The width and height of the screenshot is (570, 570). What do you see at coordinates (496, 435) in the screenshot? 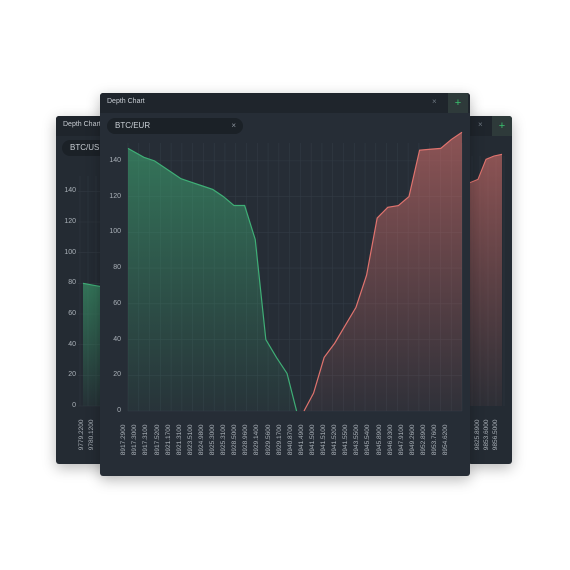
I see `x-tick-label: 9856.5000` at bounding box center [496, 435].